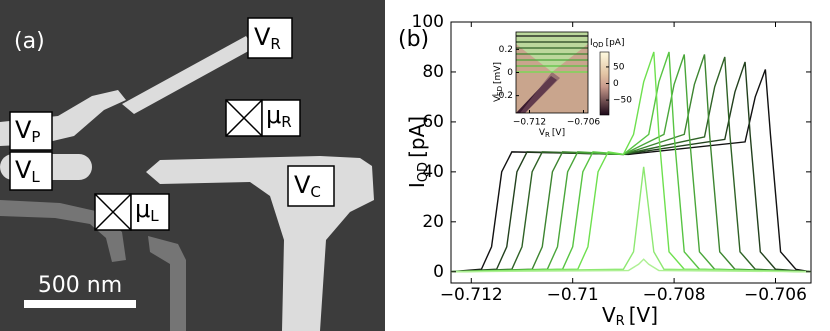  Describe the element at coordinates (433, 222) in the screenshot. I see `y-tick-label: 20` at that location.